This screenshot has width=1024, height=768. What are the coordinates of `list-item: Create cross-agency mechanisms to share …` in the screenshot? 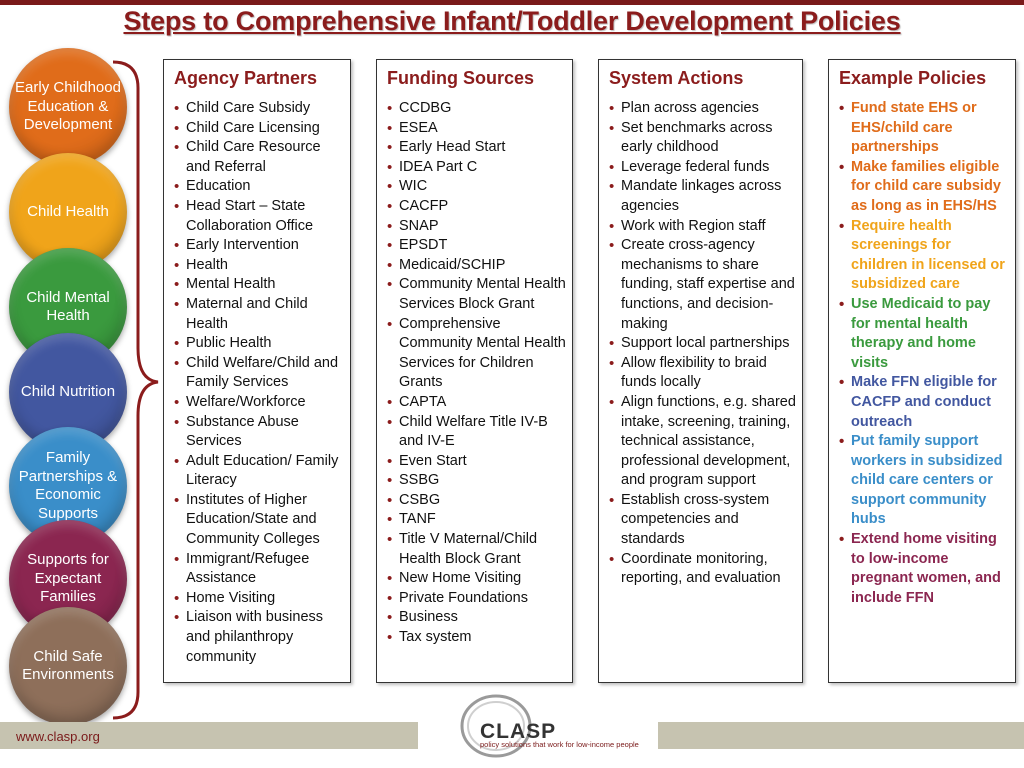 It's located at (702, 285).